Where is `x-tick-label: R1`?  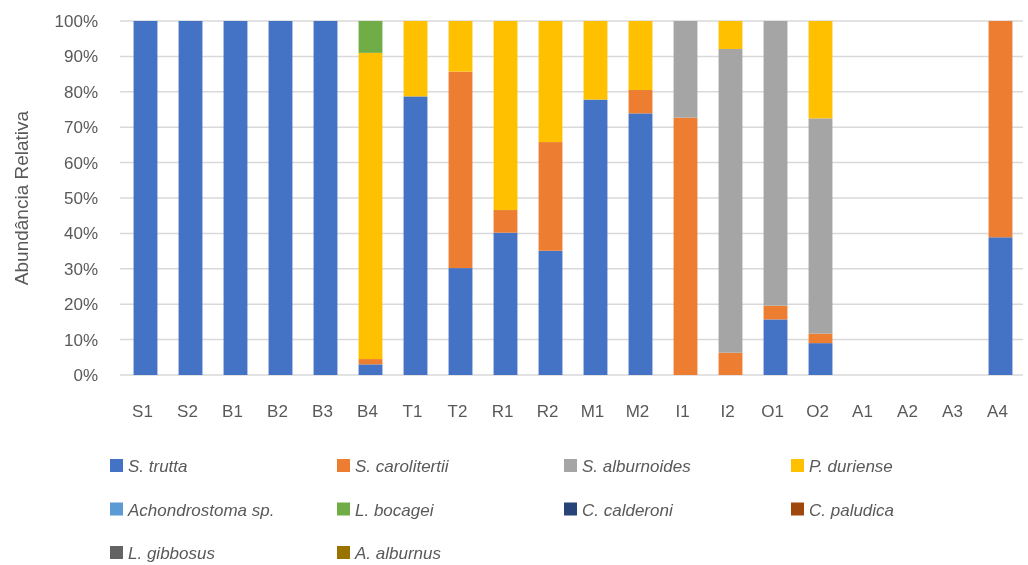 x-tick-label: R1 is located at coordinates (502, 411).